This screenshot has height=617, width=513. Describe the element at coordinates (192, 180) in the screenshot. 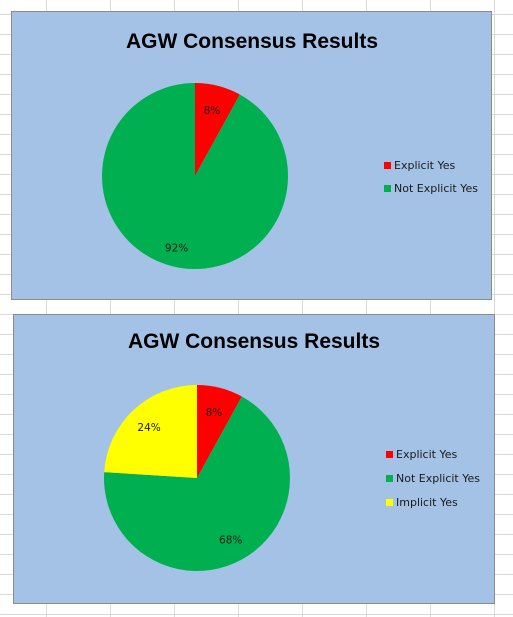

I see `data-labels: 8% 92%` at that location.